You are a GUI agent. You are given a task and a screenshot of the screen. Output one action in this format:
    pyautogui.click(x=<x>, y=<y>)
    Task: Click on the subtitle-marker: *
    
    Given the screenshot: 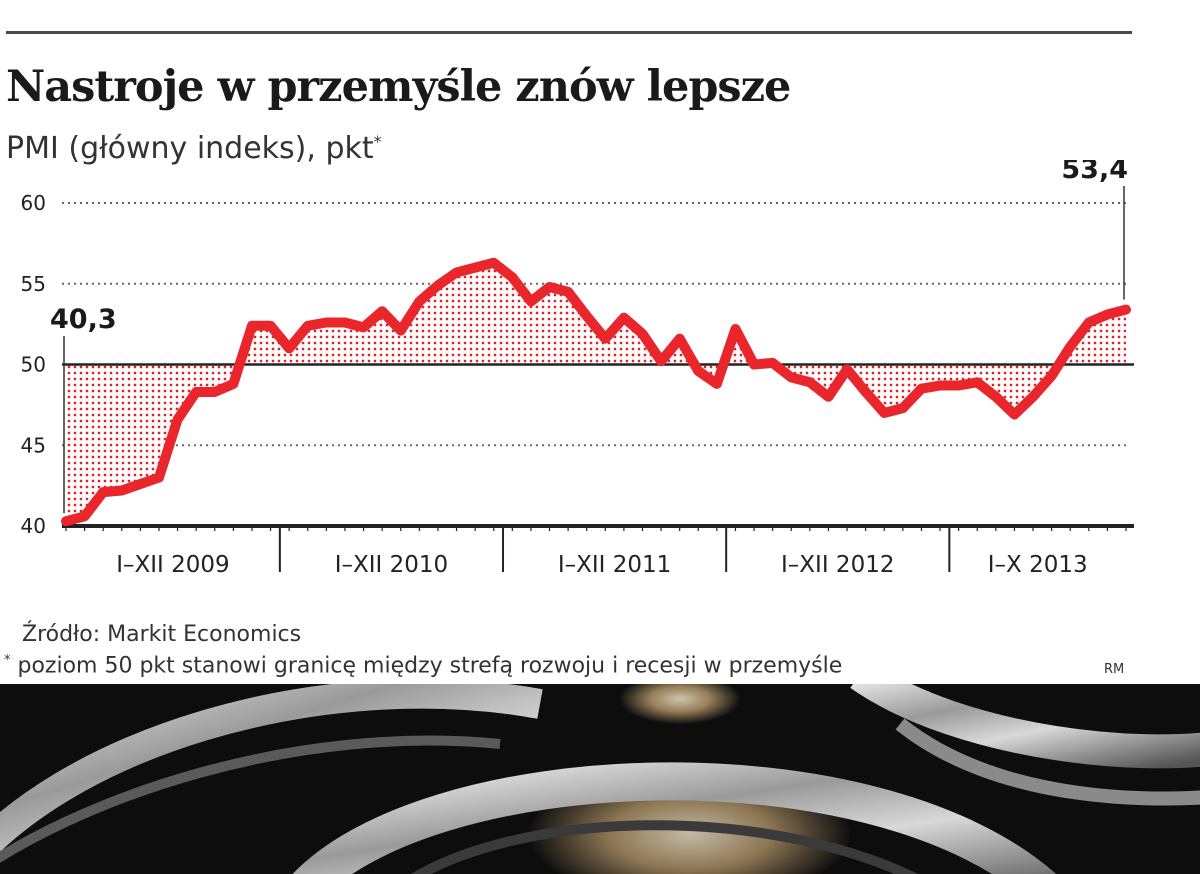 What is the action you would take?
    pyautogui.click(x=377, y=141)
    